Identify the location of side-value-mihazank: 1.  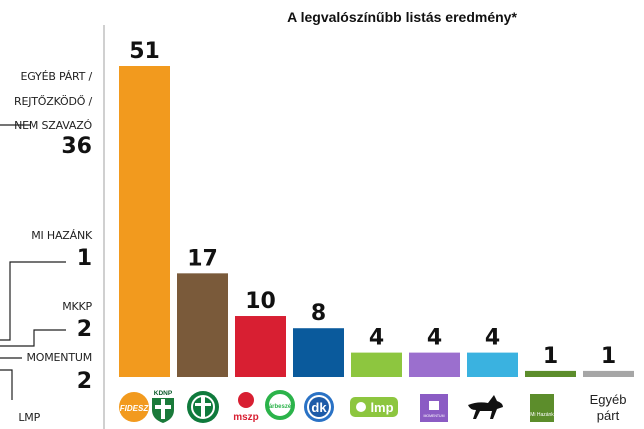
(84, 258).